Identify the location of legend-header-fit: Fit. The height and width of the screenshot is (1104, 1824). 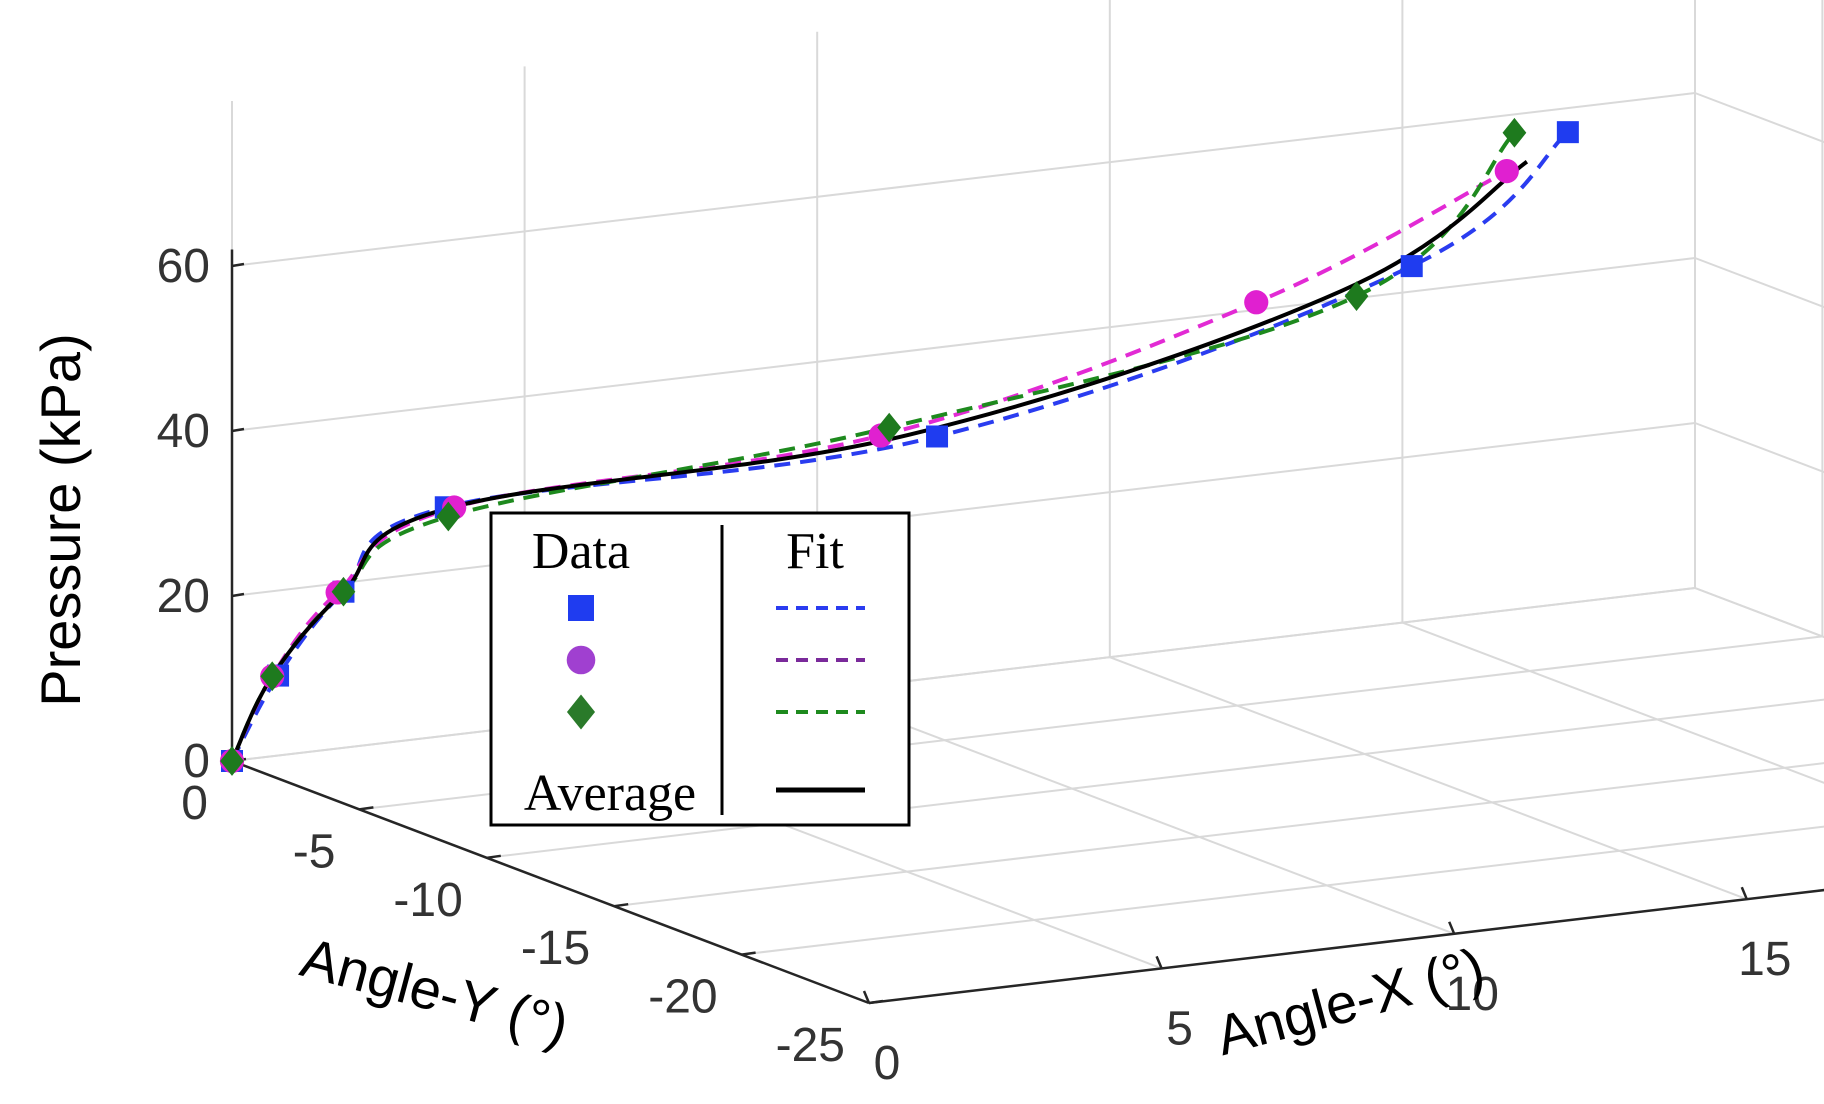
(815, 551).